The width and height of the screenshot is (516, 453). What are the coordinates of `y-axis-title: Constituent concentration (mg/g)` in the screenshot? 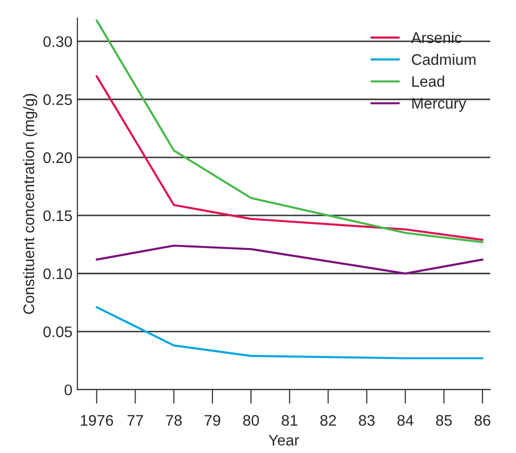 It's located at (30, 204).